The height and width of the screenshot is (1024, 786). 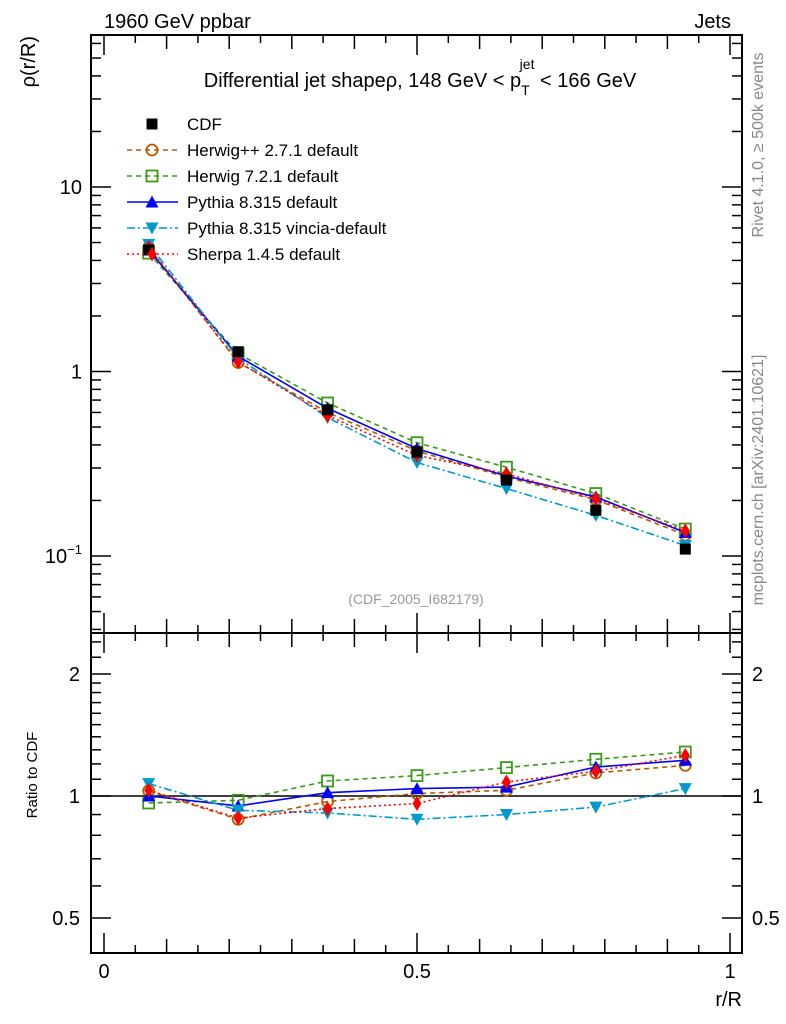 I want to click on header-right: Jets, so click(x=712, y=22).